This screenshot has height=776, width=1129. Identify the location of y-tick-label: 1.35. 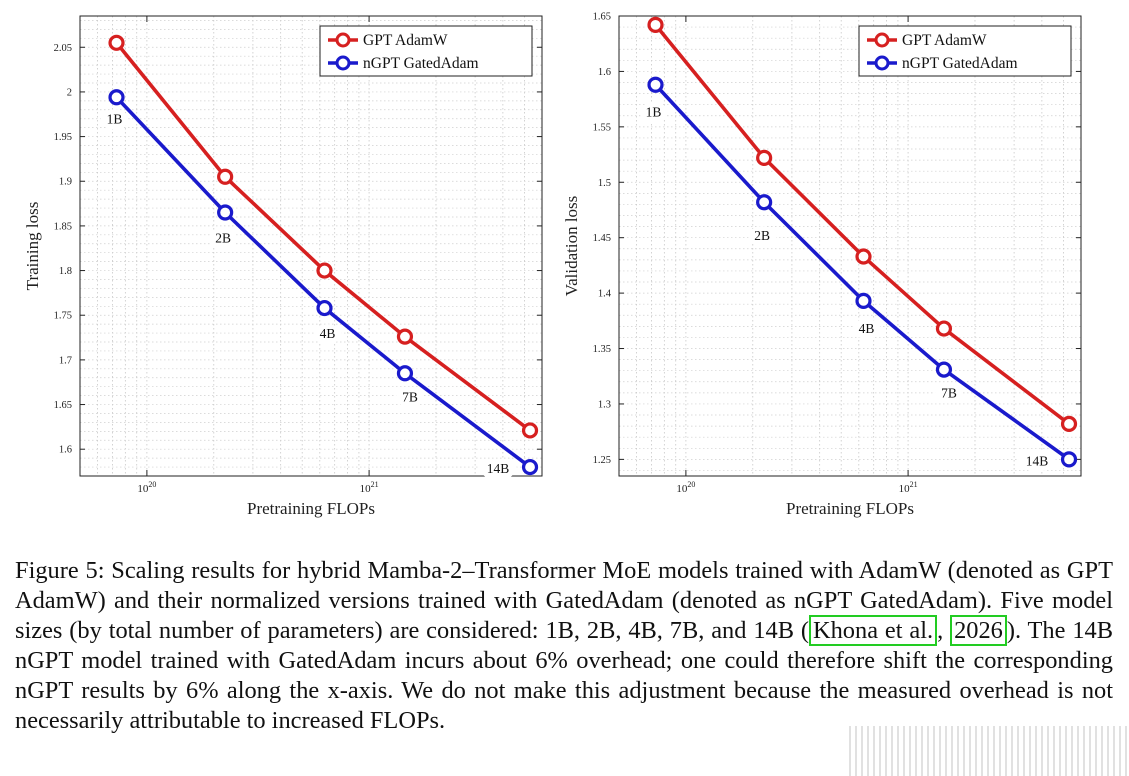
(602, 349).